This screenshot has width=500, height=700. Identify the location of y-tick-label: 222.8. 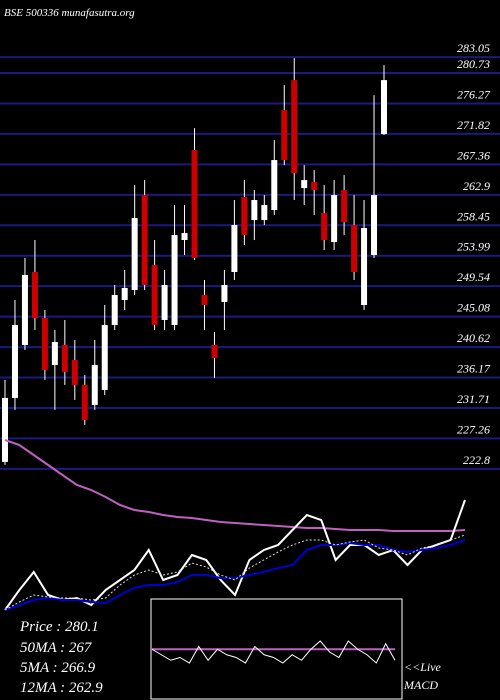
(476, 460).